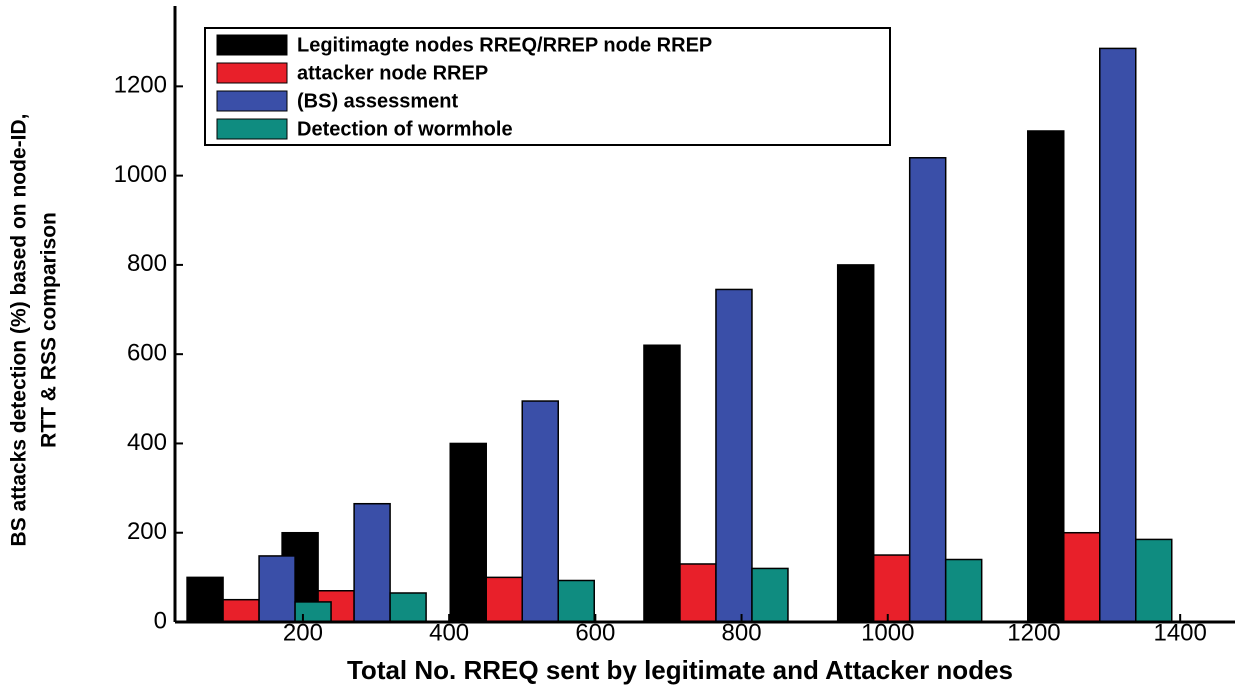  I want to click on x-tick-label: 1000, so click(887, 632).